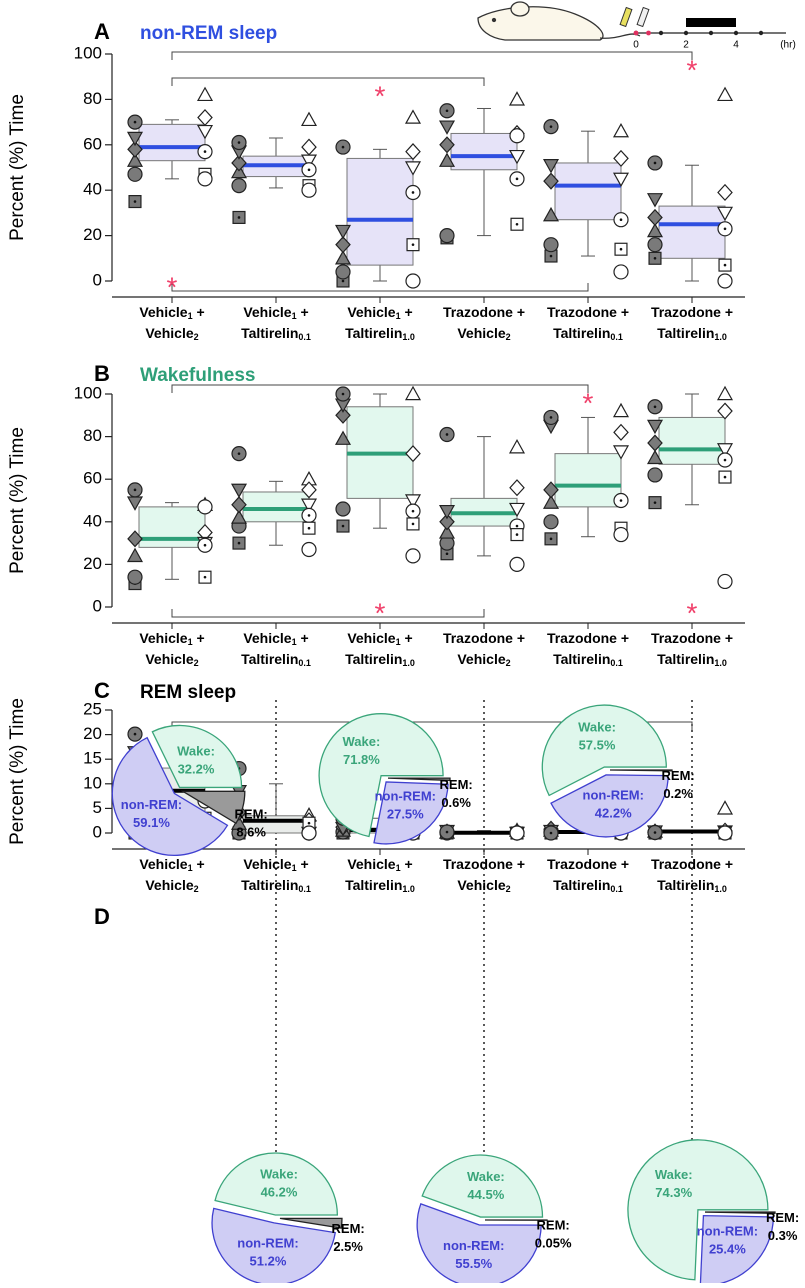 The width and height of the screenshot is (805, 1288). What do you see at coordinates (581, 885) in the screenshot?
I see `label-part: Taltirelin` at bounding box center [581, 885].